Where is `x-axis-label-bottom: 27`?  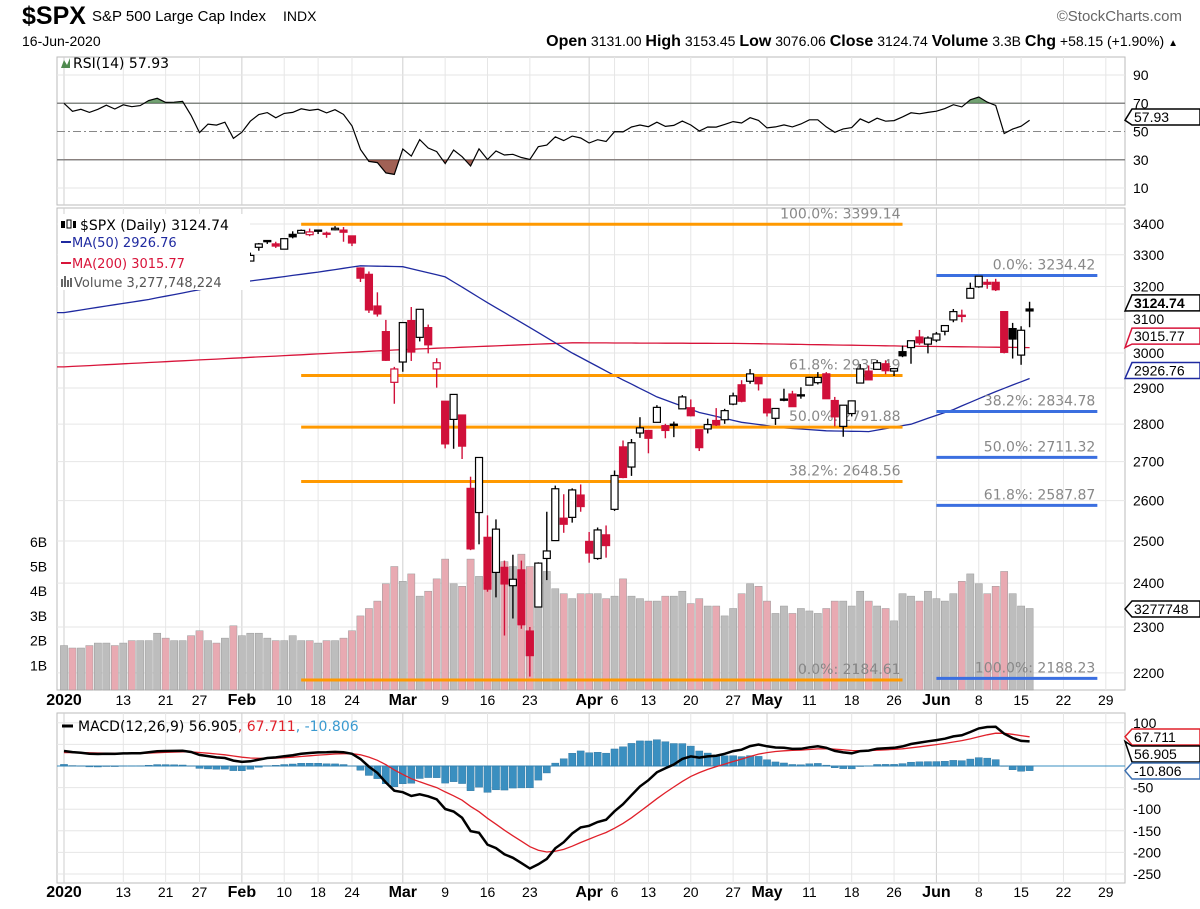 x-axis-label-bottom: 27 is located at coordinates (733, 892).